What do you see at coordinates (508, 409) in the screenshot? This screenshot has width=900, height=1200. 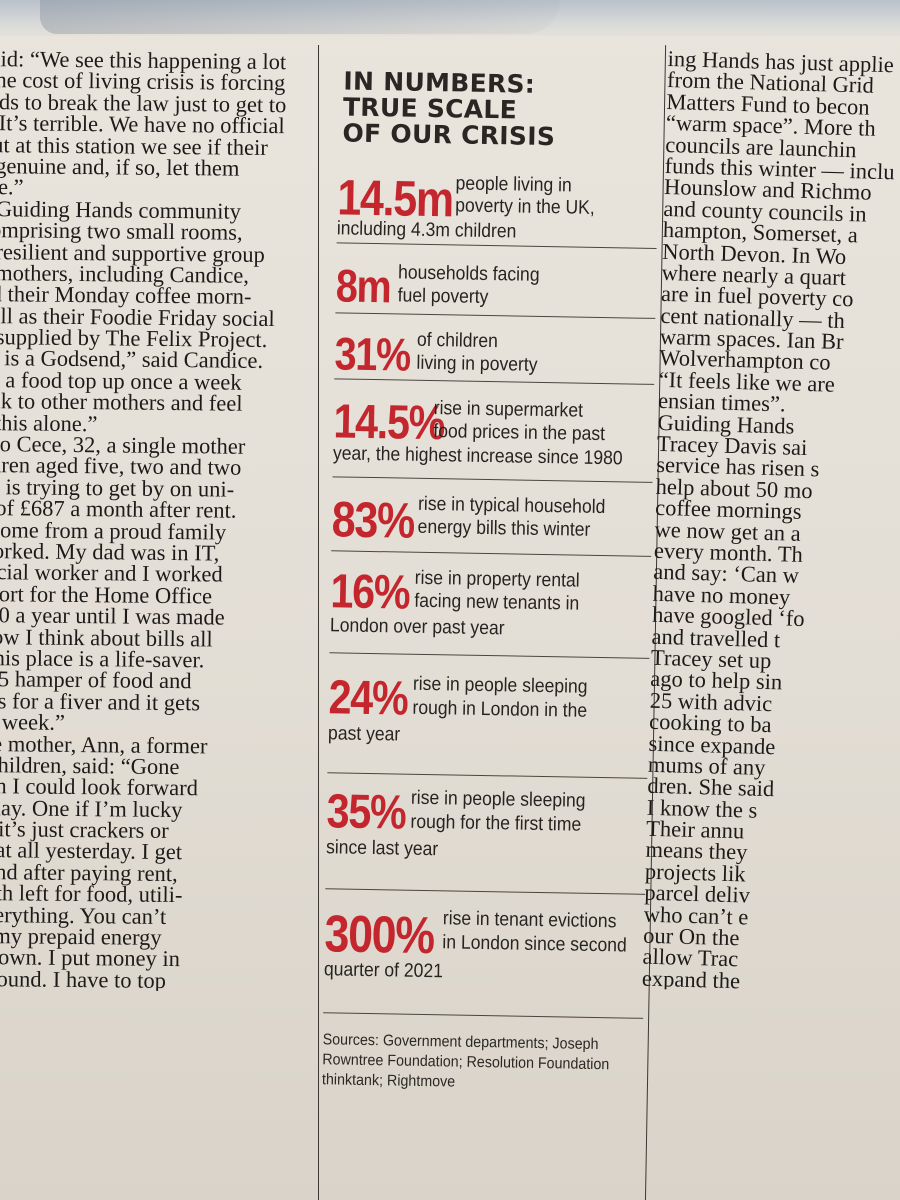 I see `stat-text-line: rise in supermarket` at bounding box center [508, 409].